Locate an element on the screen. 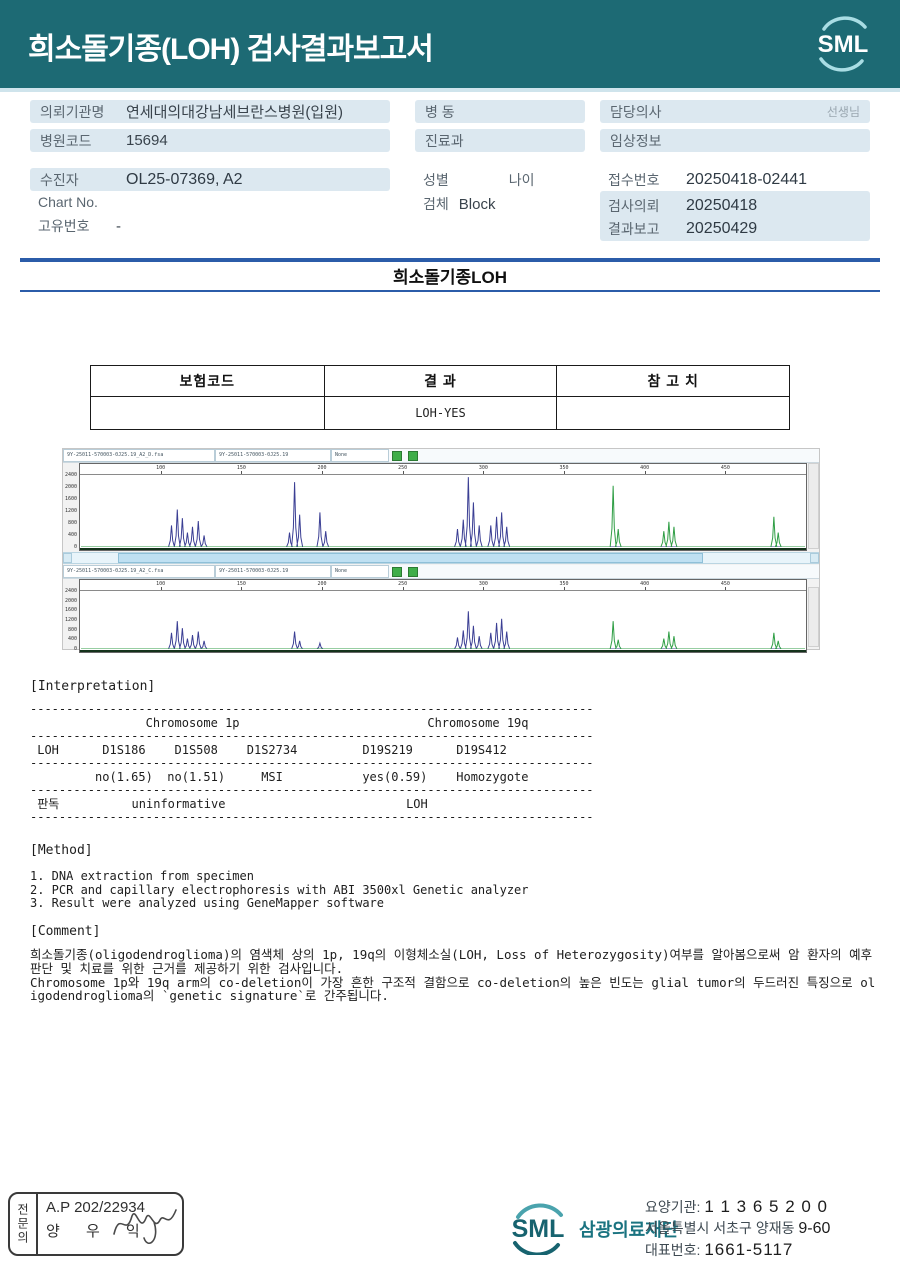 The height and width of the screenshot is (1271, 900). field-org-label: 의뢰기관명 is located at coordinates (72, 111).